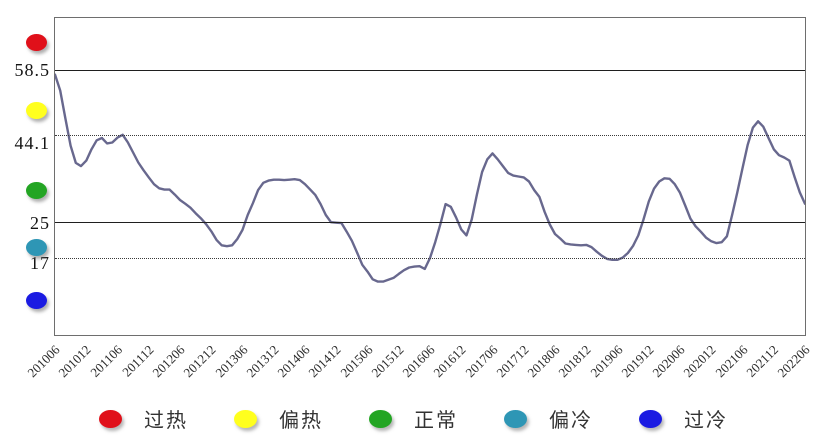 The image size is (827, 446). What do you see at coordinates (449, 361) in the screenshot?
I see `x-tick-label: 201612` at bounding box center [449, 361].